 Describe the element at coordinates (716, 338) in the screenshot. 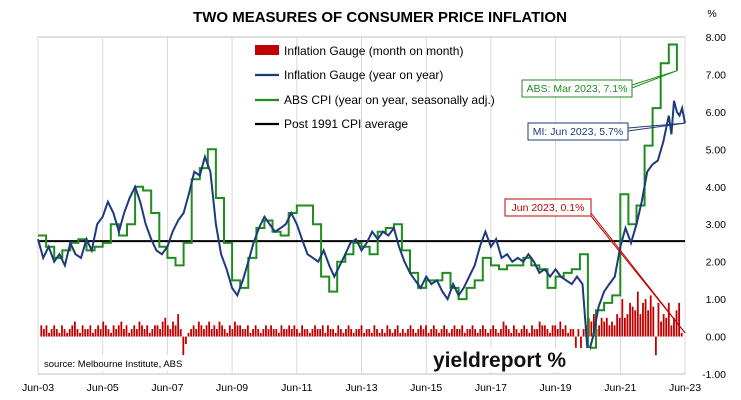

I see `y-tick-label: 0.00` at that location.